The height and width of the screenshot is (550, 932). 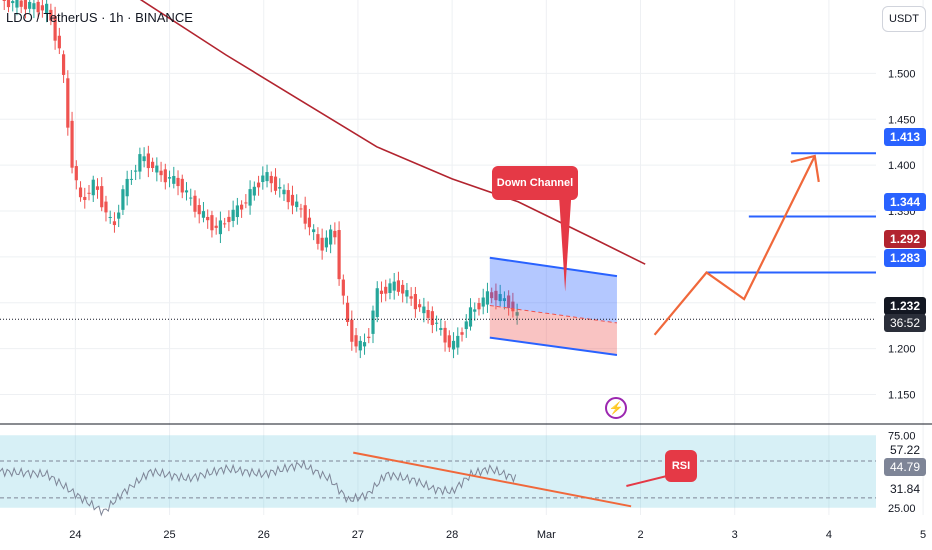 What do you see at coordinates (904, 19) in the screenshot?
I see `currency-button: USDT` at bounding box center [904, 19].